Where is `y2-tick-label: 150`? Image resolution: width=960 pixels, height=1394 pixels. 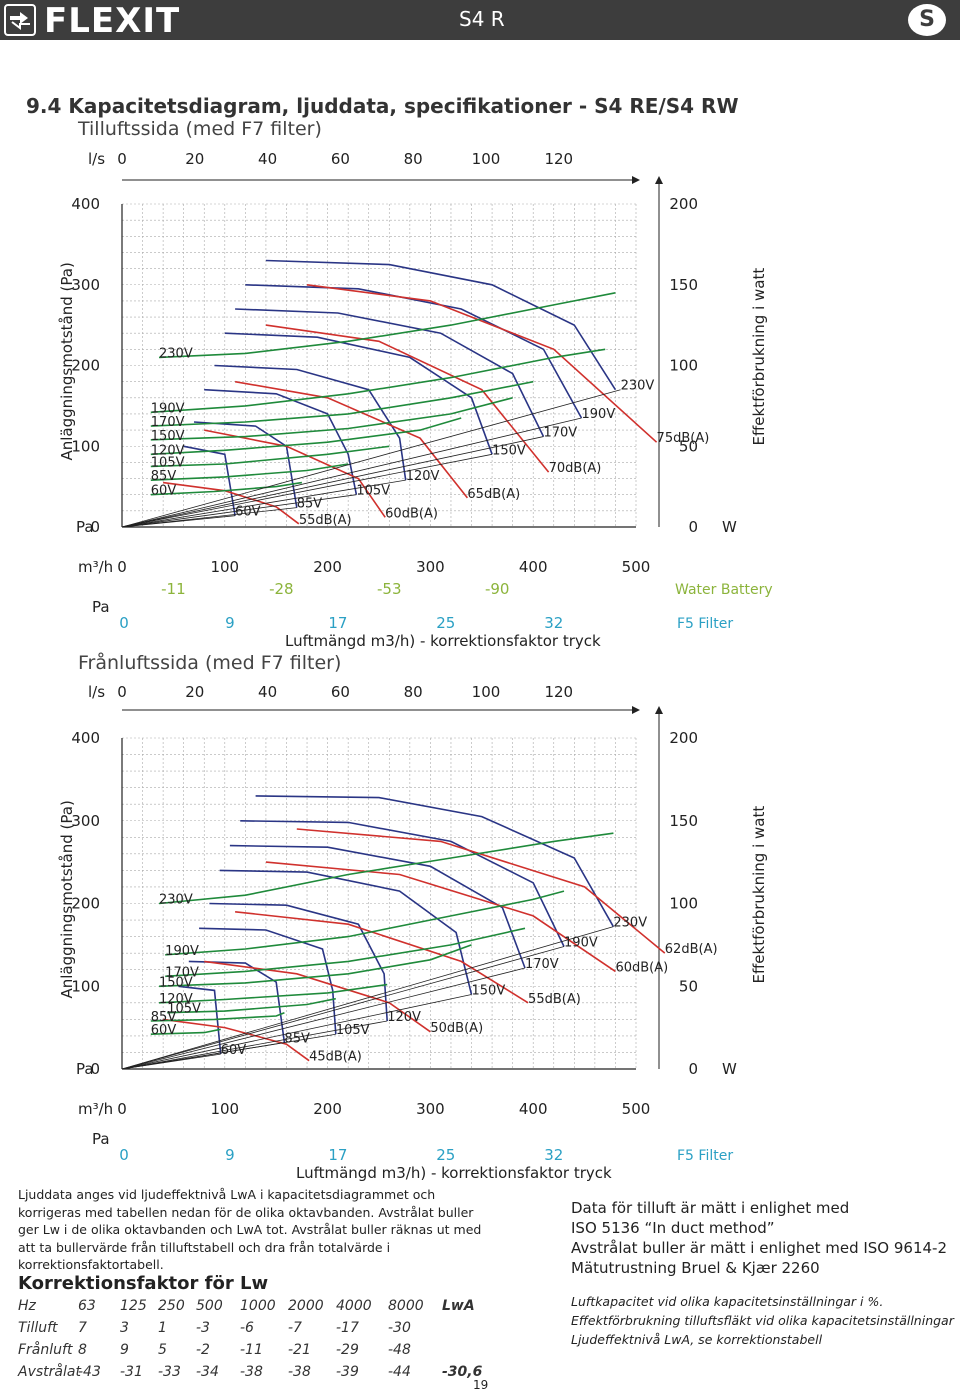
y2-tick-label: 150 is located at coordinates (683, 821).